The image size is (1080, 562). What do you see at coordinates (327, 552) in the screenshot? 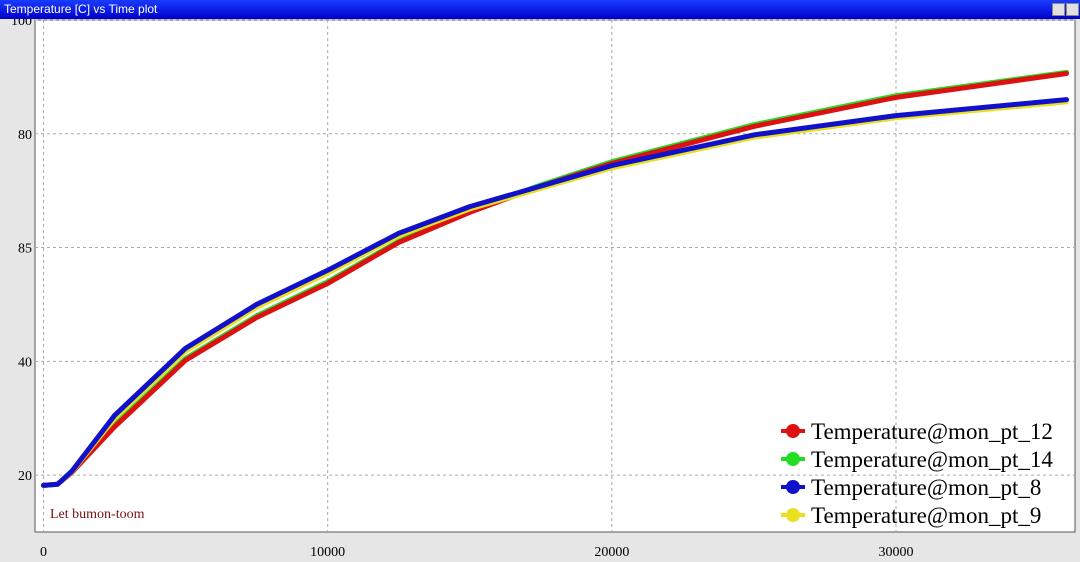
I see `x-tick-label: 10000` at bounding box center [327, 552].